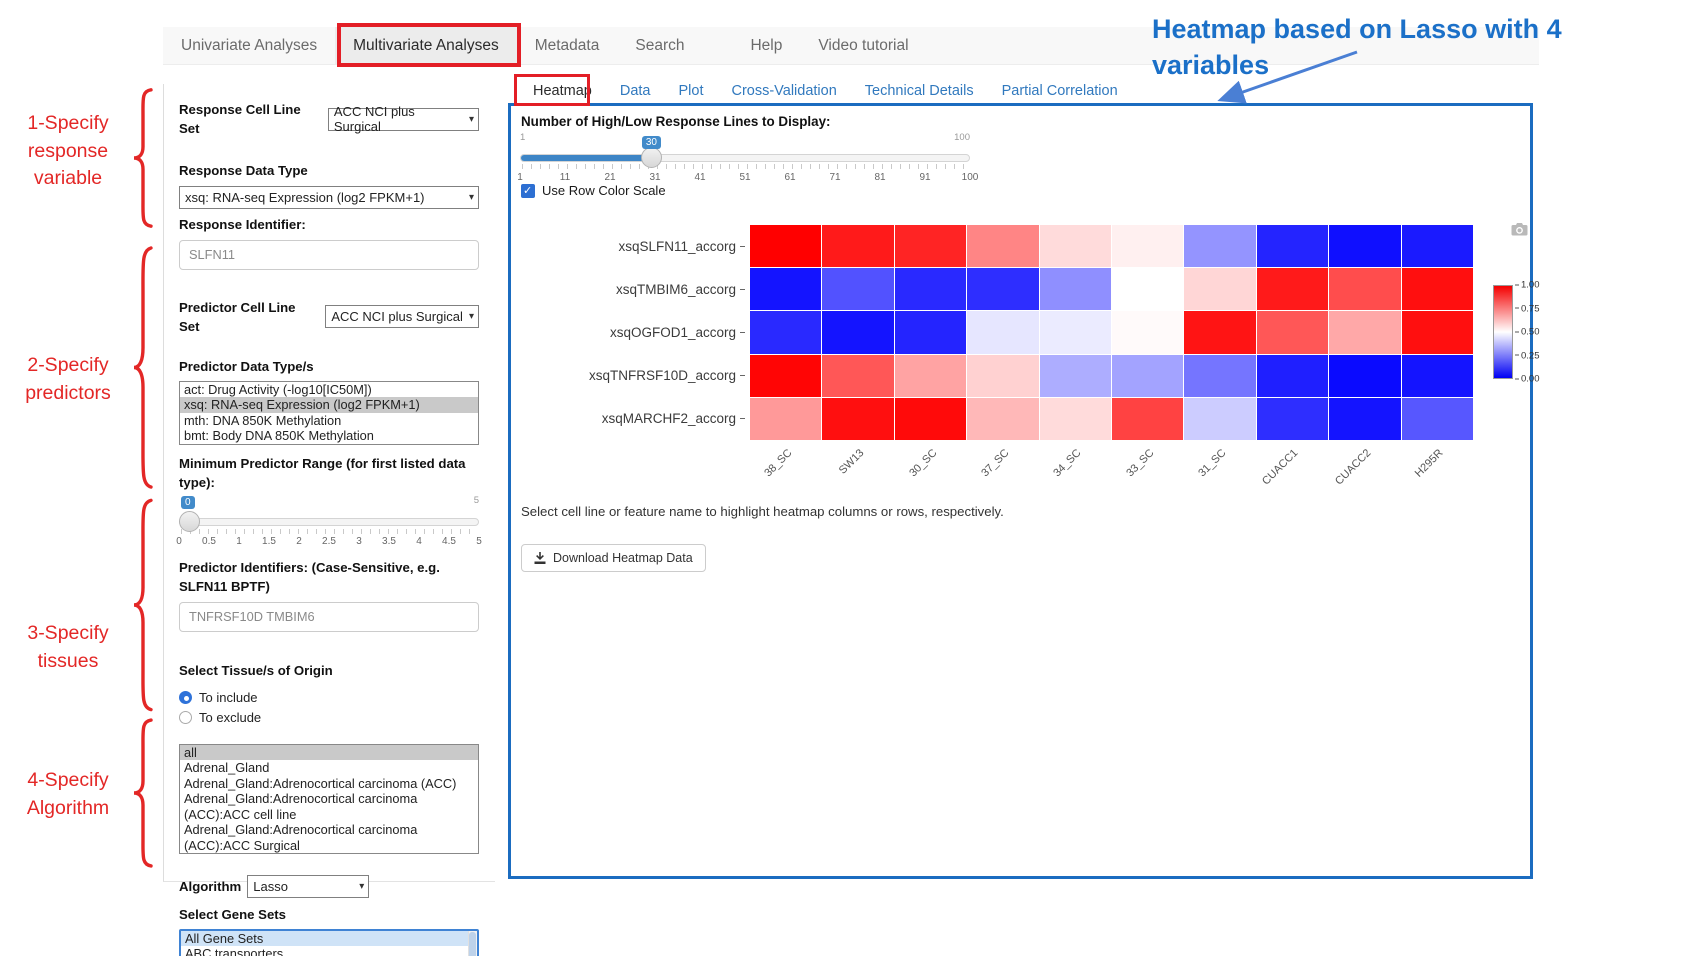 The height and width of the screenshot is (956, 1700). Describe the element at coordinates (660, 45) in the screenshot. I see `nav-item-search: Search` at that location.